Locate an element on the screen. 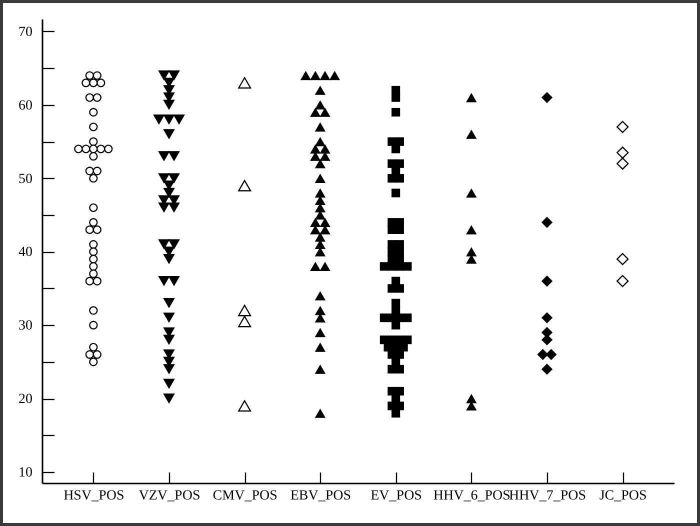  y-tick-label: 20 is located at coordinates (25, 400).